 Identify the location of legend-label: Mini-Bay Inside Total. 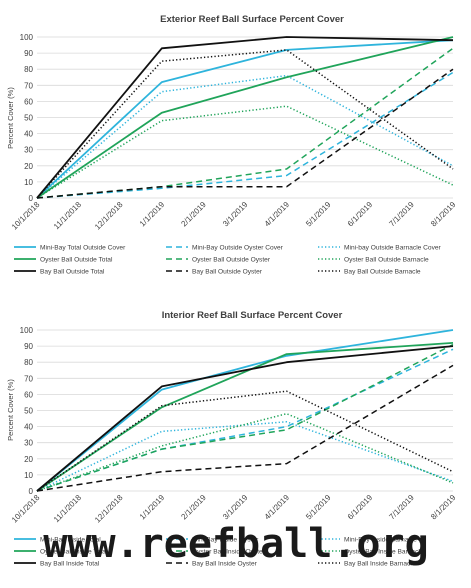
(70, 540).